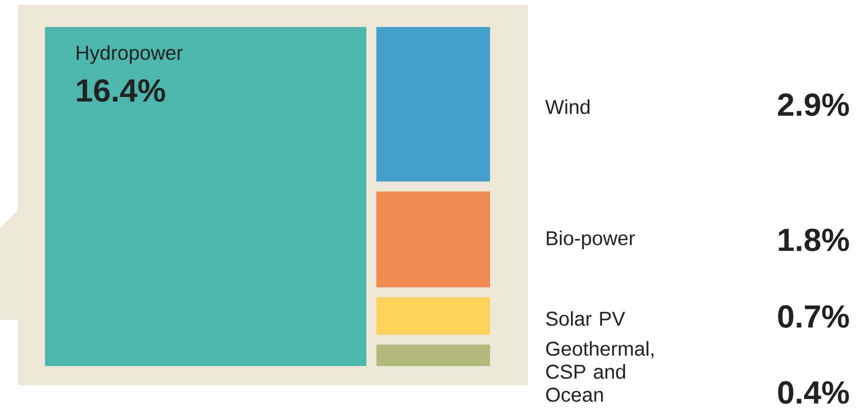  I want to click on data-label: 0.4%, so click(813, 392).